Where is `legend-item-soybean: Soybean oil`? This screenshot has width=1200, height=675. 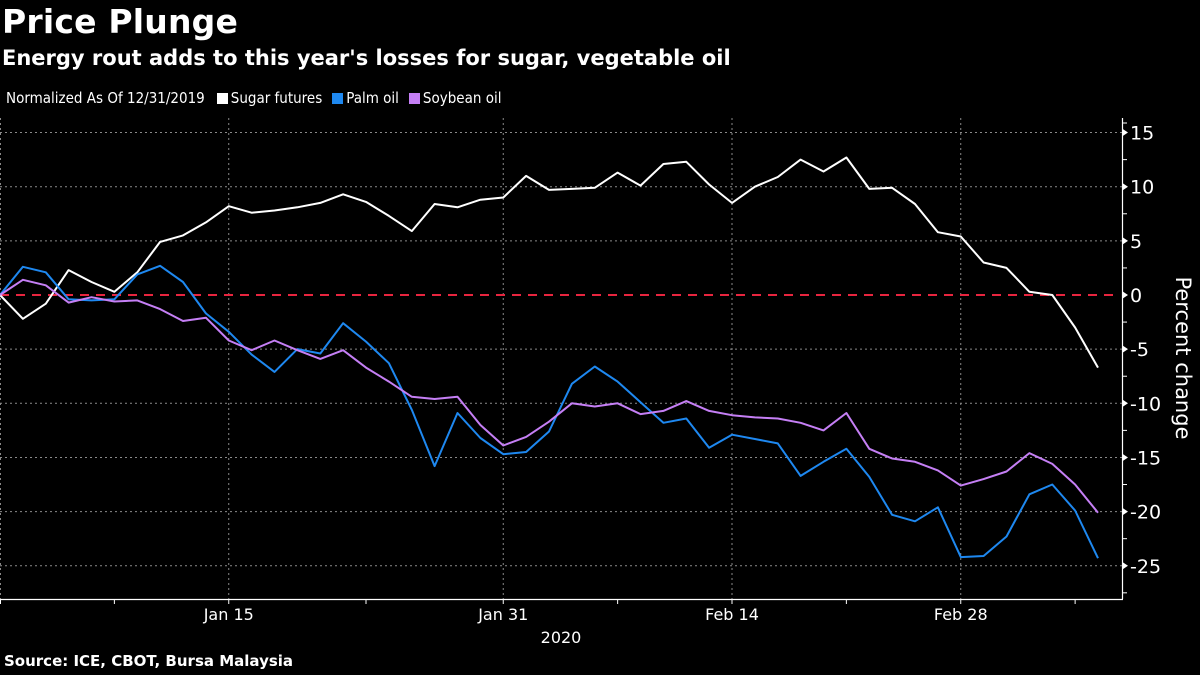 legend-item-soybean: Soybean oil is located at coordinates (455, 98).